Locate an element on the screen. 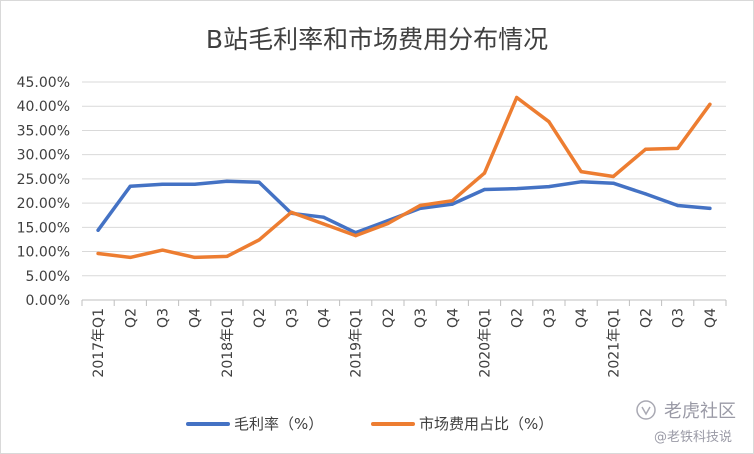  y-tick-label: 25.00% is located at coordinates (43, 180).